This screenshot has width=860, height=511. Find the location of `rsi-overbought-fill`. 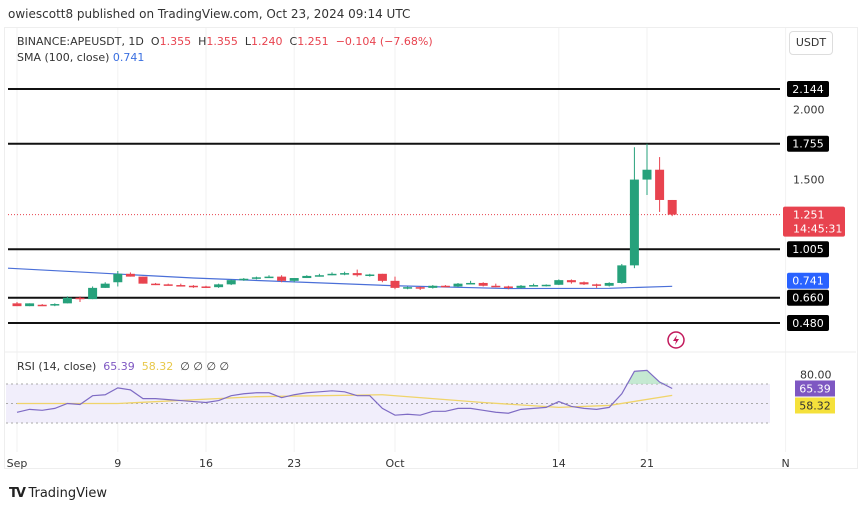

rsi-overbought-fill is located at coordinates (647, 377).